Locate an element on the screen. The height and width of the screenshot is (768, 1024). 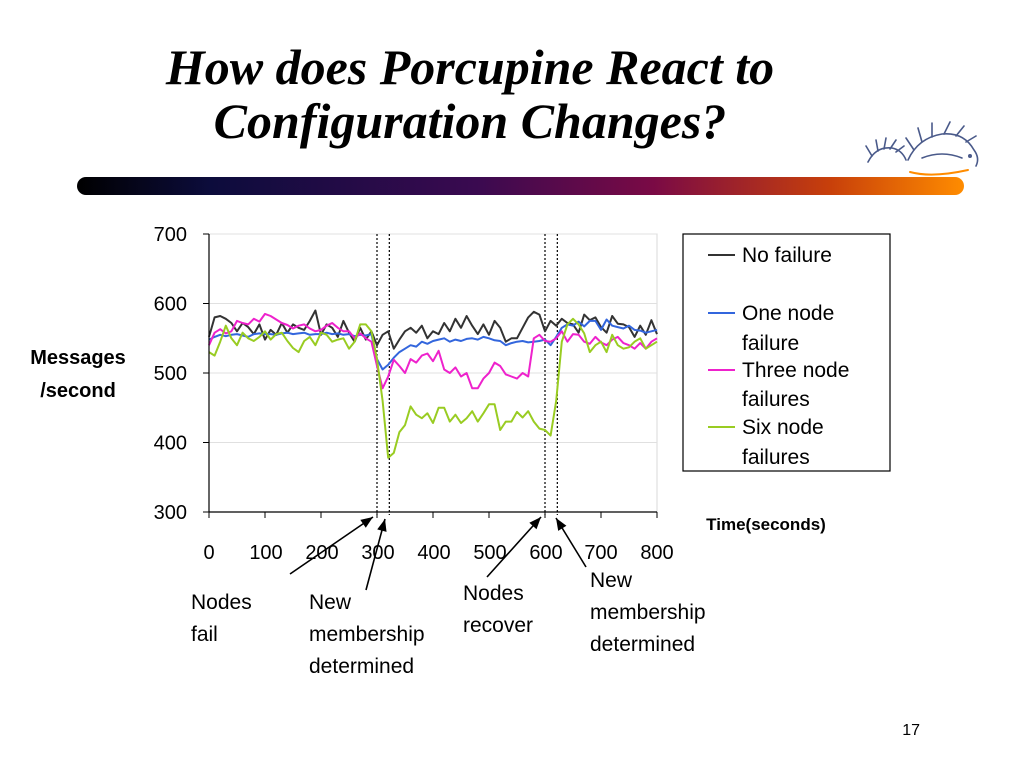
legend-label-3: failures is located at coordinates (776, 399).